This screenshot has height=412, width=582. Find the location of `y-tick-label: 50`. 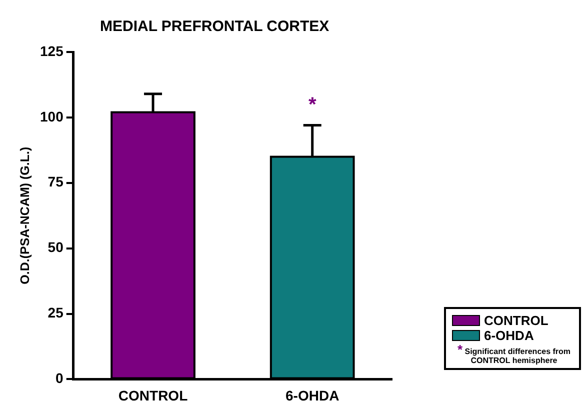

y-tick-label: 50 is located at coordinates (56, 247).